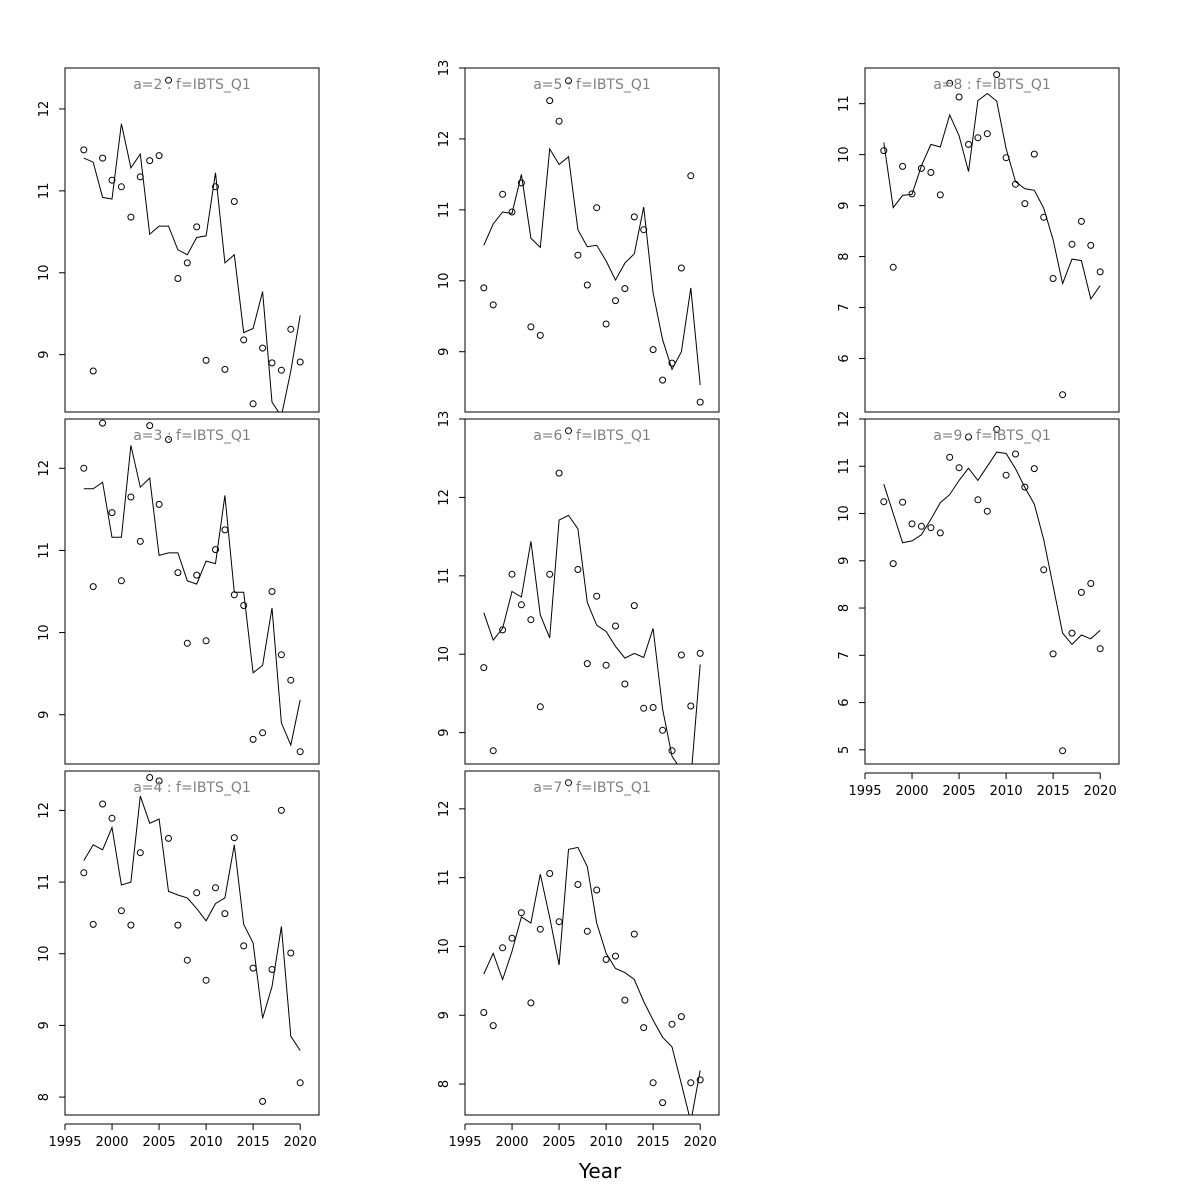 Image resolution: width=1200 pixels, height=1200 pixels. I want to click on x-tick-label: 2005, so click(159, 1142).